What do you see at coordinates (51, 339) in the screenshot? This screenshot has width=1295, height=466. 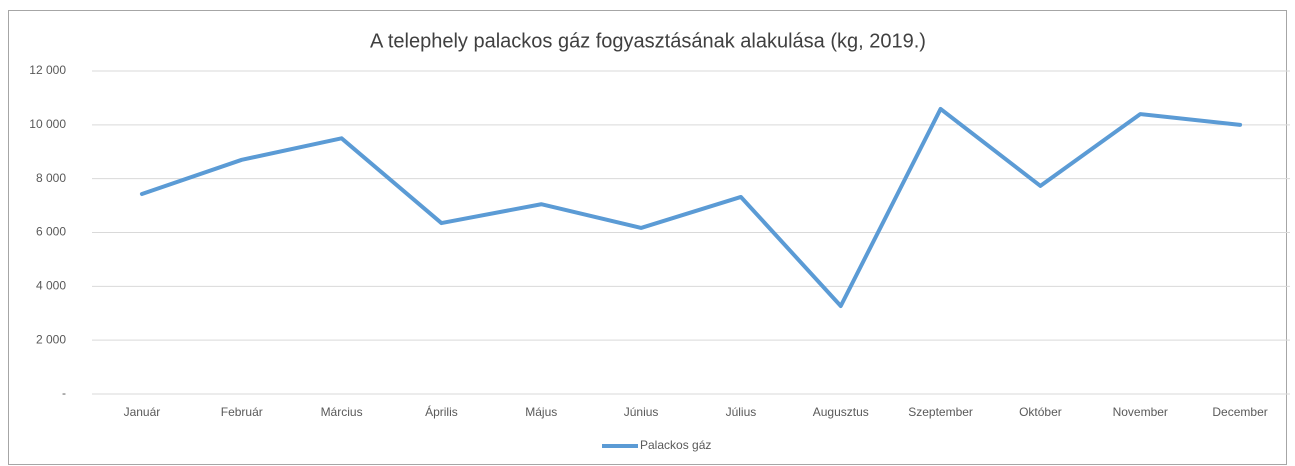 I see `y-tick-label: 2 000` at bounding box center [51, 339].